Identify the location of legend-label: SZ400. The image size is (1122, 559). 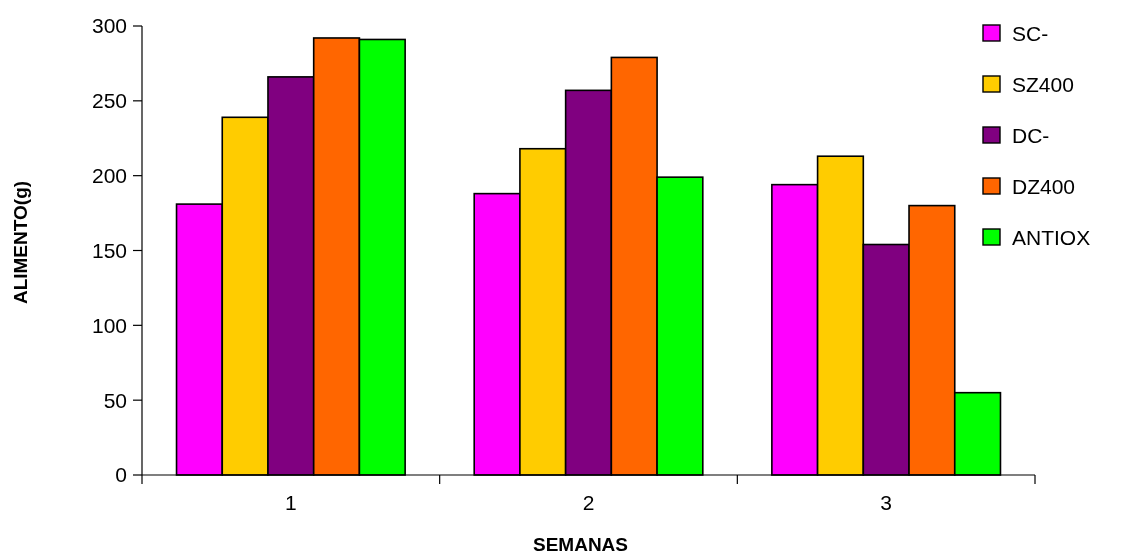
(1043, 84).